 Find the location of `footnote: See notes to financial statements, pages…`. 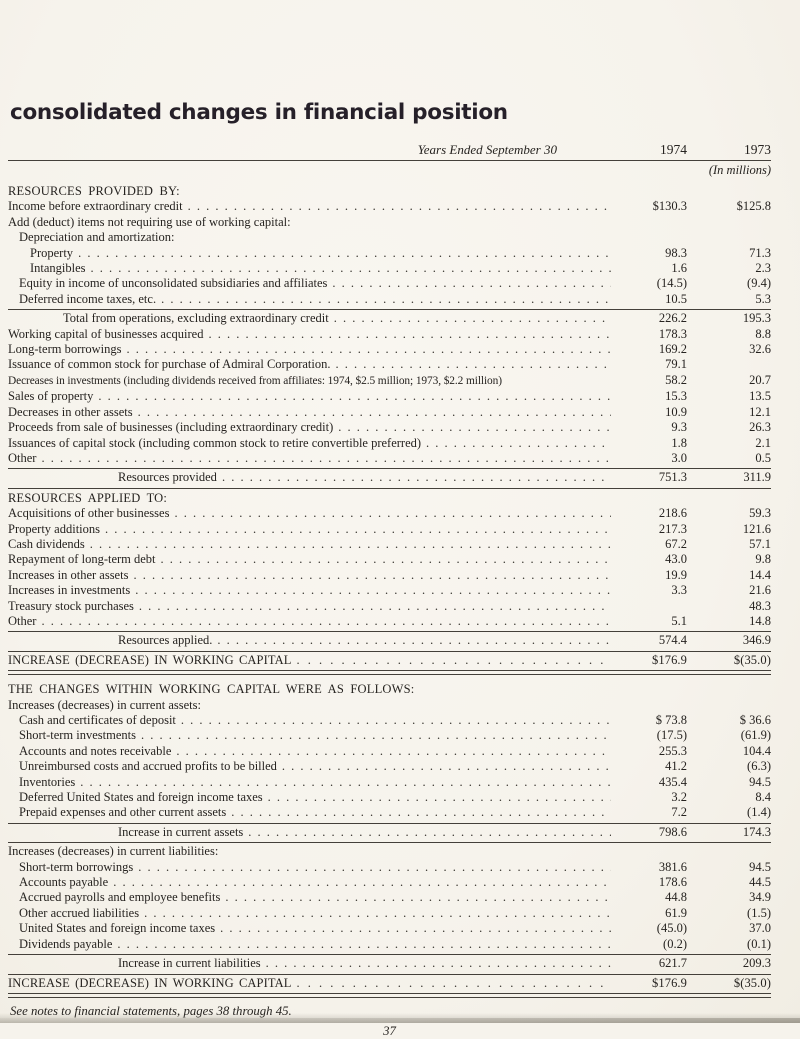

footnote: See notes to financial statements, pages… is located at coordinates (151, 1010).